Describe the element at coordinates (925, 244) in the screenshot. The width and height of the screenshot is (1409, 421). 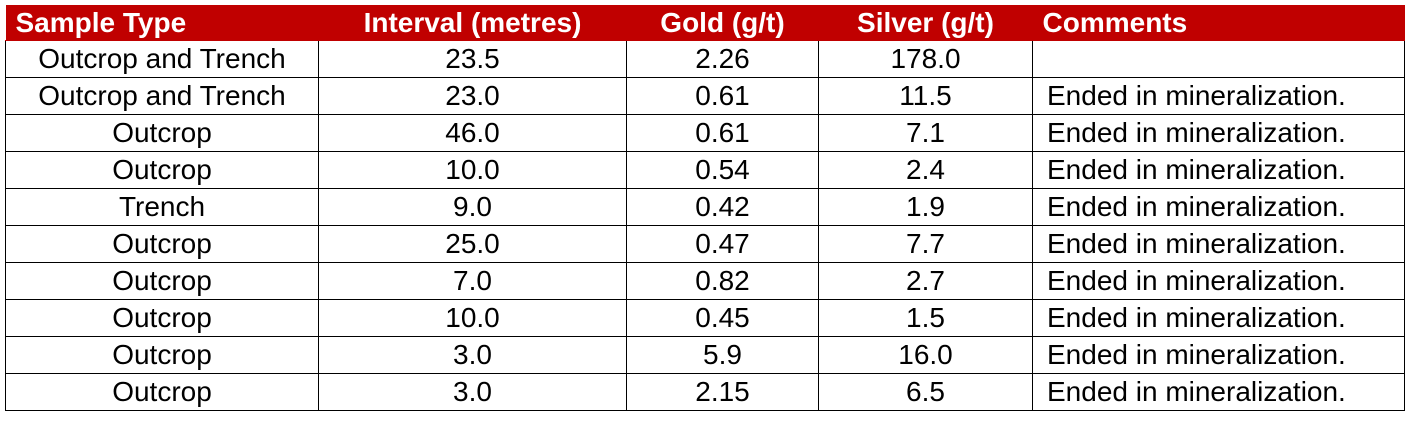
I see `cell-silver: 7.7` at that location.